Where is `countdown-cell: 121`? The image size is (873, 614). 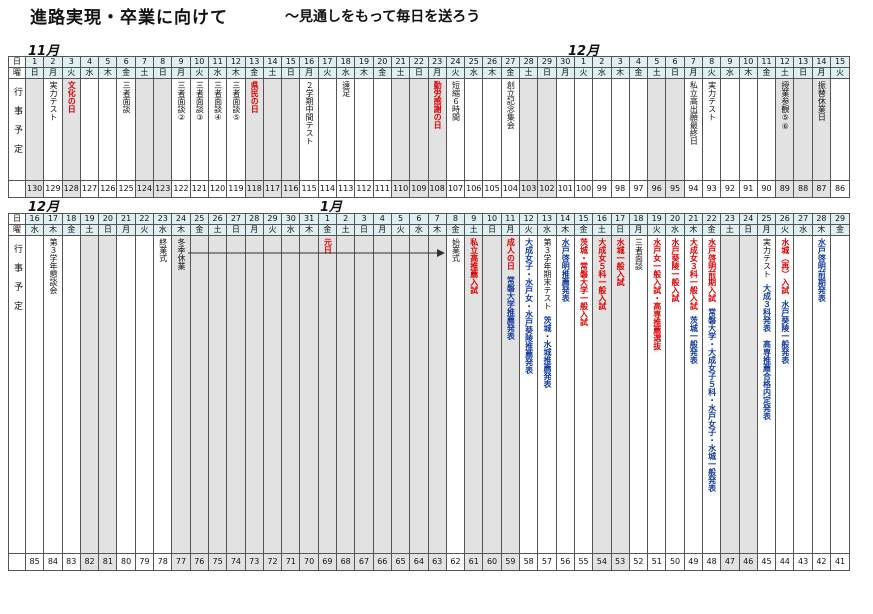 countdown-cell: 121 is located at coordinates (199, 189).